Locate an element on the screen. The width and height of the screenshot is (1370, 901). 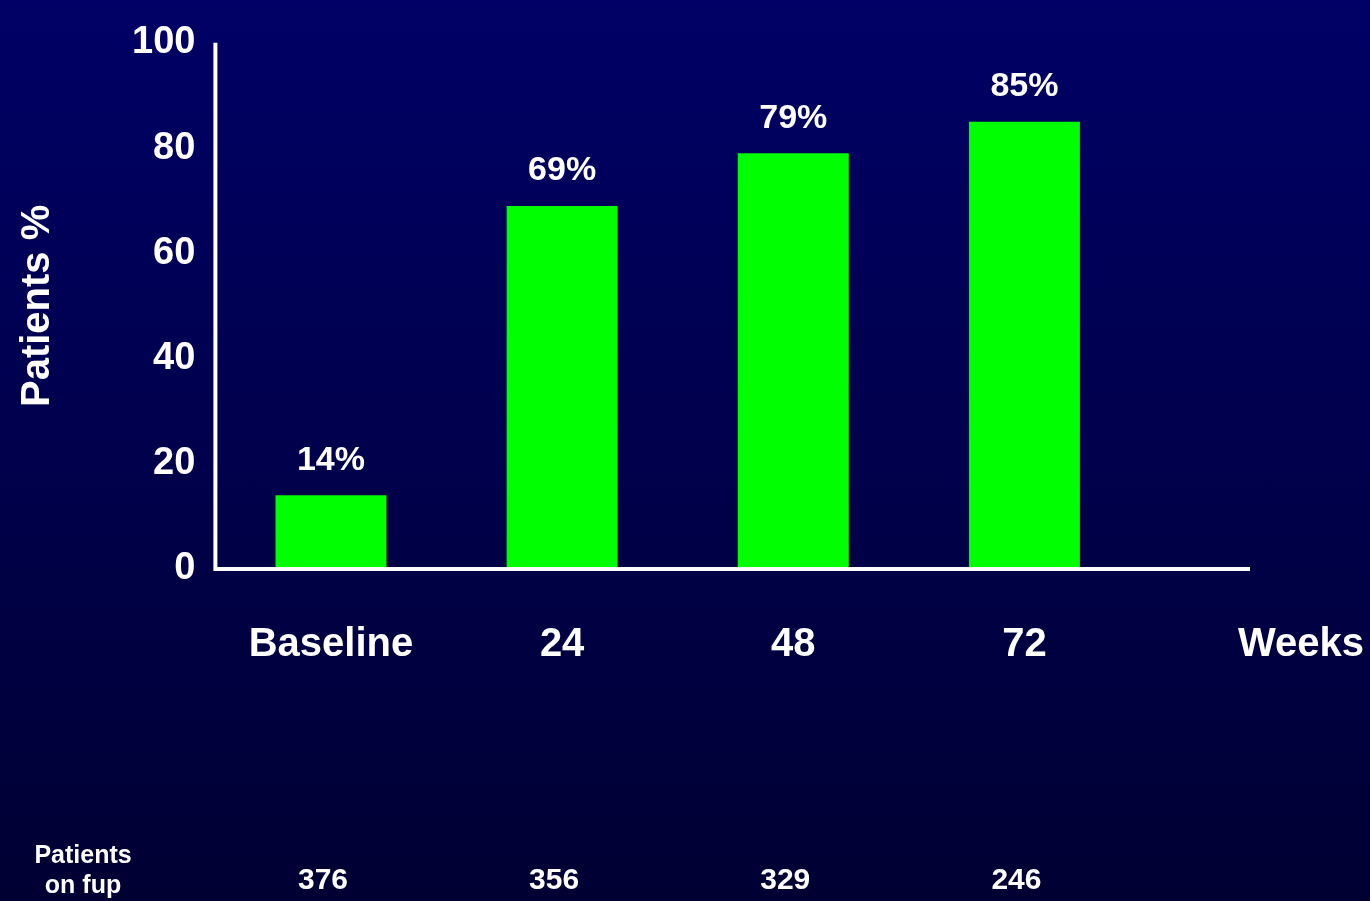
data-label: 85% is located at coordinates (1024, 84).